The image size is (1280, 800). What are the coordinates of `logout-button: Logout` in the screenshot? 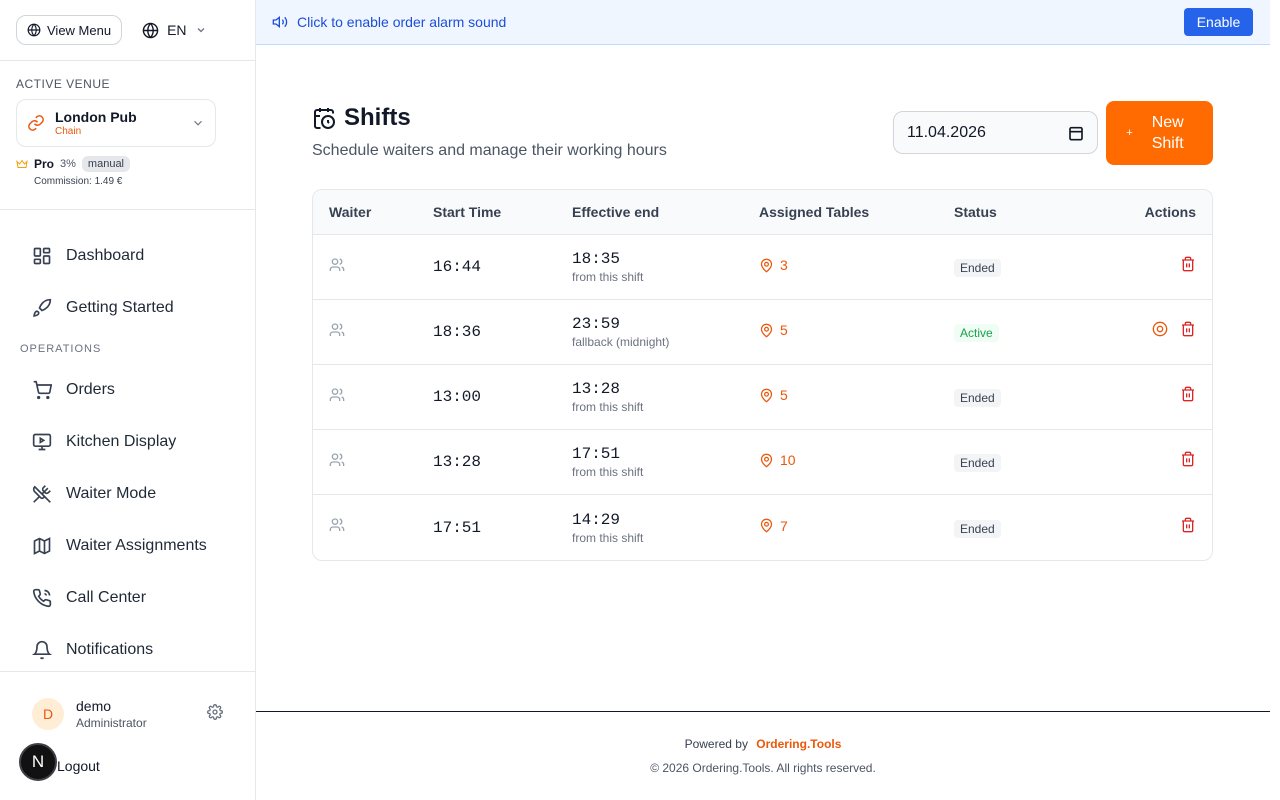 It's located at (78, 766).